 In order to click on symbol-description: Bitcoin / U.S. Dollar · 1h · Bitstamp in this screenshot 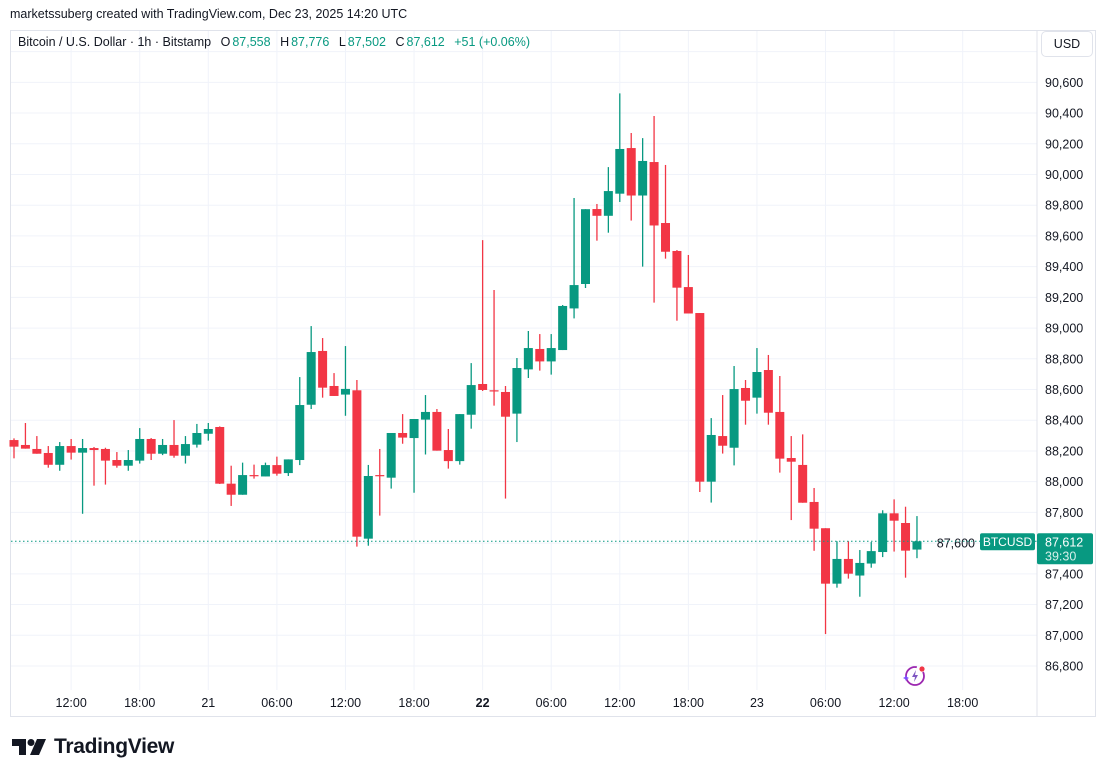, I will do `click(115, 42)`.